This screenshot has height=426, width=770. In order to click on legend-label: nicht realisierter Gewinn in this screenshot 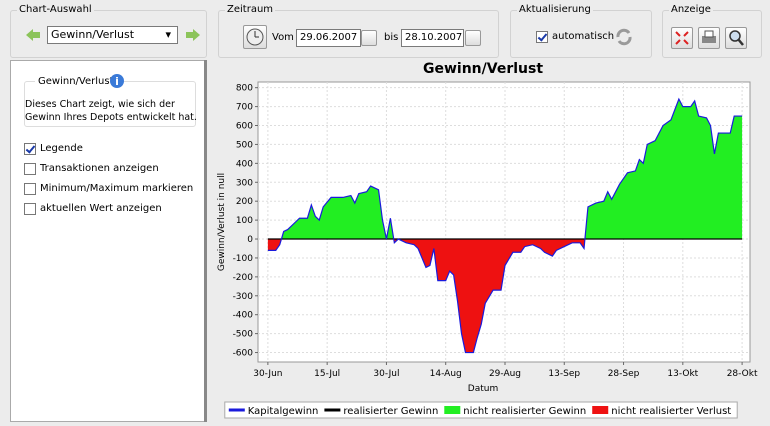, I will do `click(524, 411)`.